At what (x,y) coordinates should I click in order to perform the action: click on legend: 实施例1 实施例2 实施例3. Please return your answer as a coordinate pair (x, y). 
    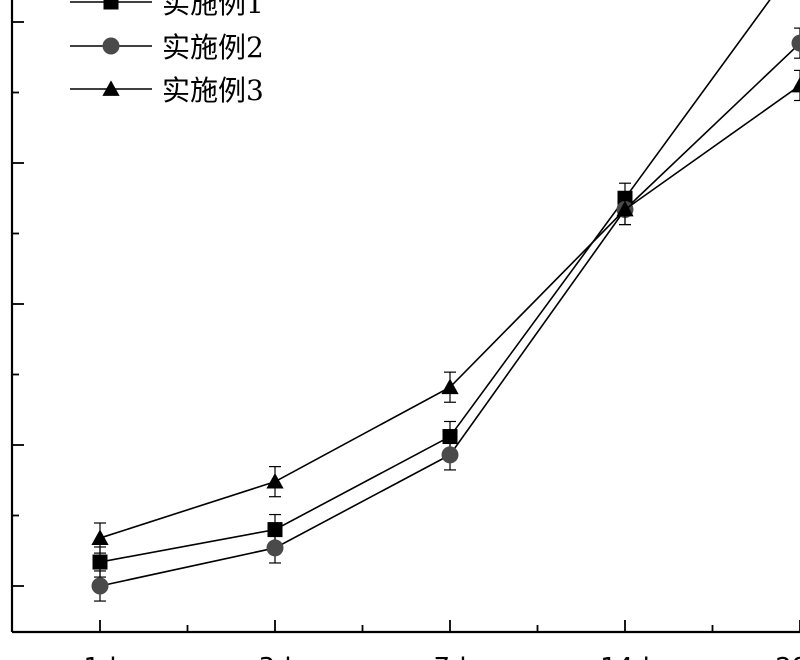
    Looking at the image, I should click on (167, 53).